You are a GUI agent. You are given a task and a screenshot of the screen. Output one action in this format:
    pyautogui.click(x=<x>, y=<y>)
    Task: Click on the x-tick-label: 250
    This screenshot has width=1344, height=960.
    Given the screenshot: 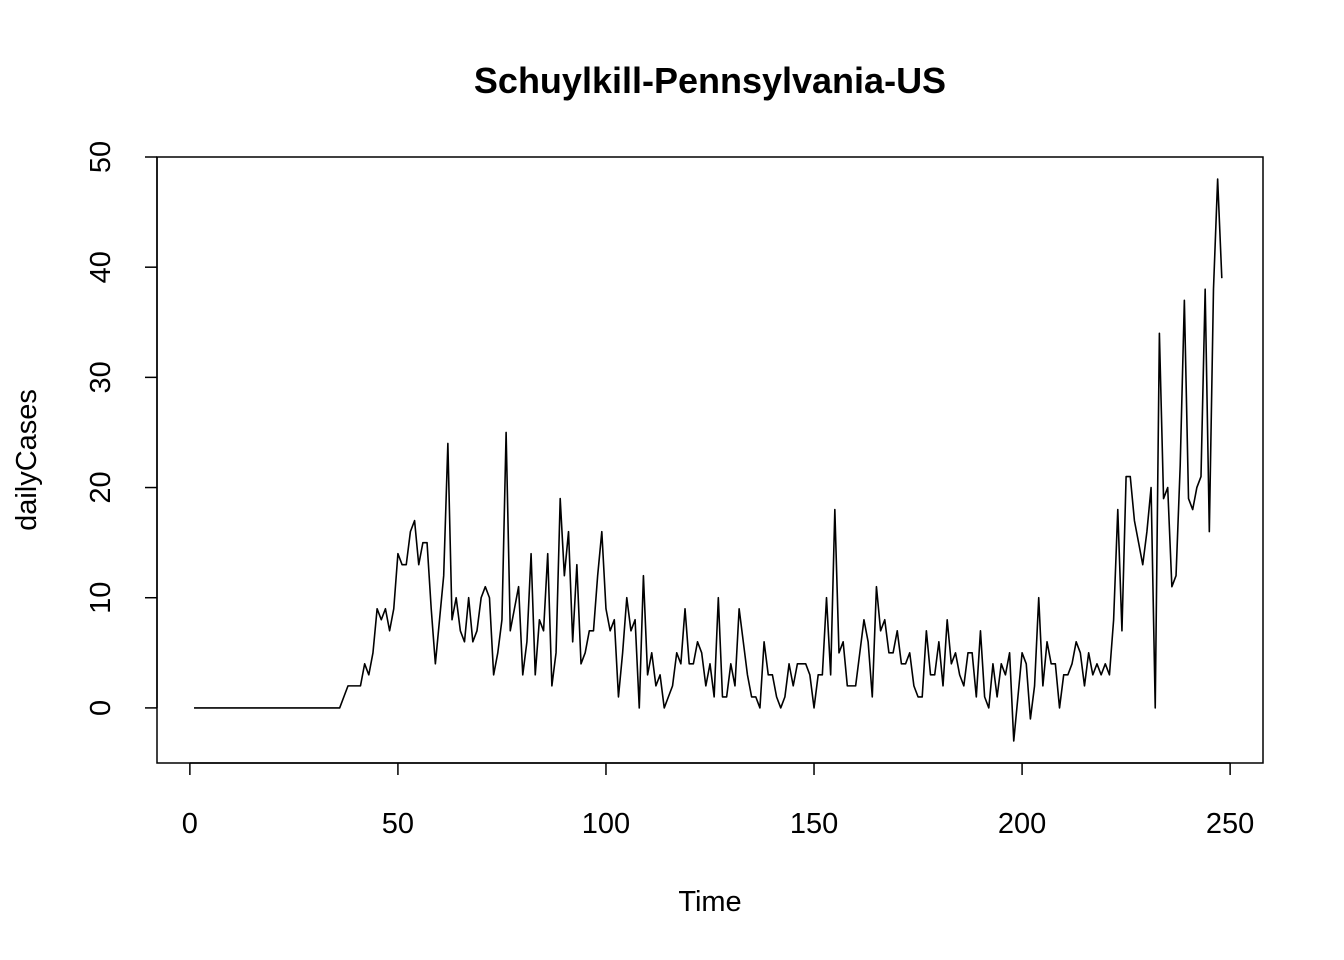 What is the action you would take?
    pyautogui.click(x=1230, y=824)
    